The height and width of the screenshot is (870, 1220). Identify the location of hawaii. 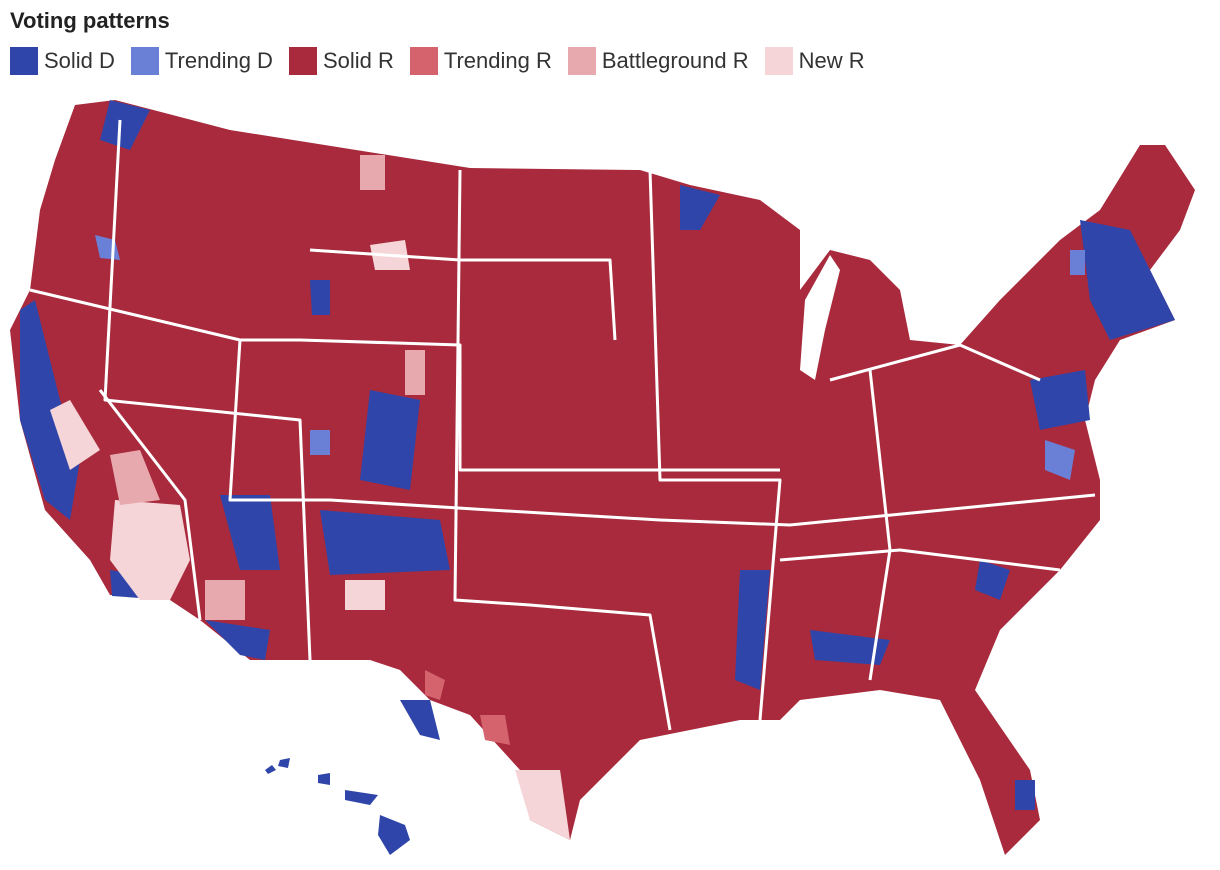
(337, 806).